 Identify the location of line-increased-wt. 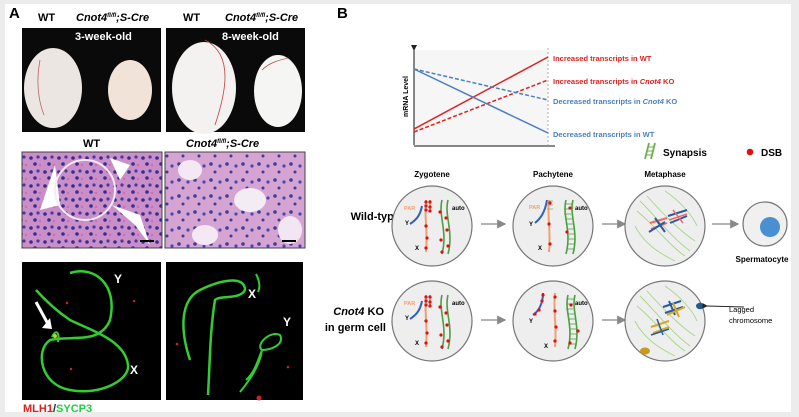
(481, 93).